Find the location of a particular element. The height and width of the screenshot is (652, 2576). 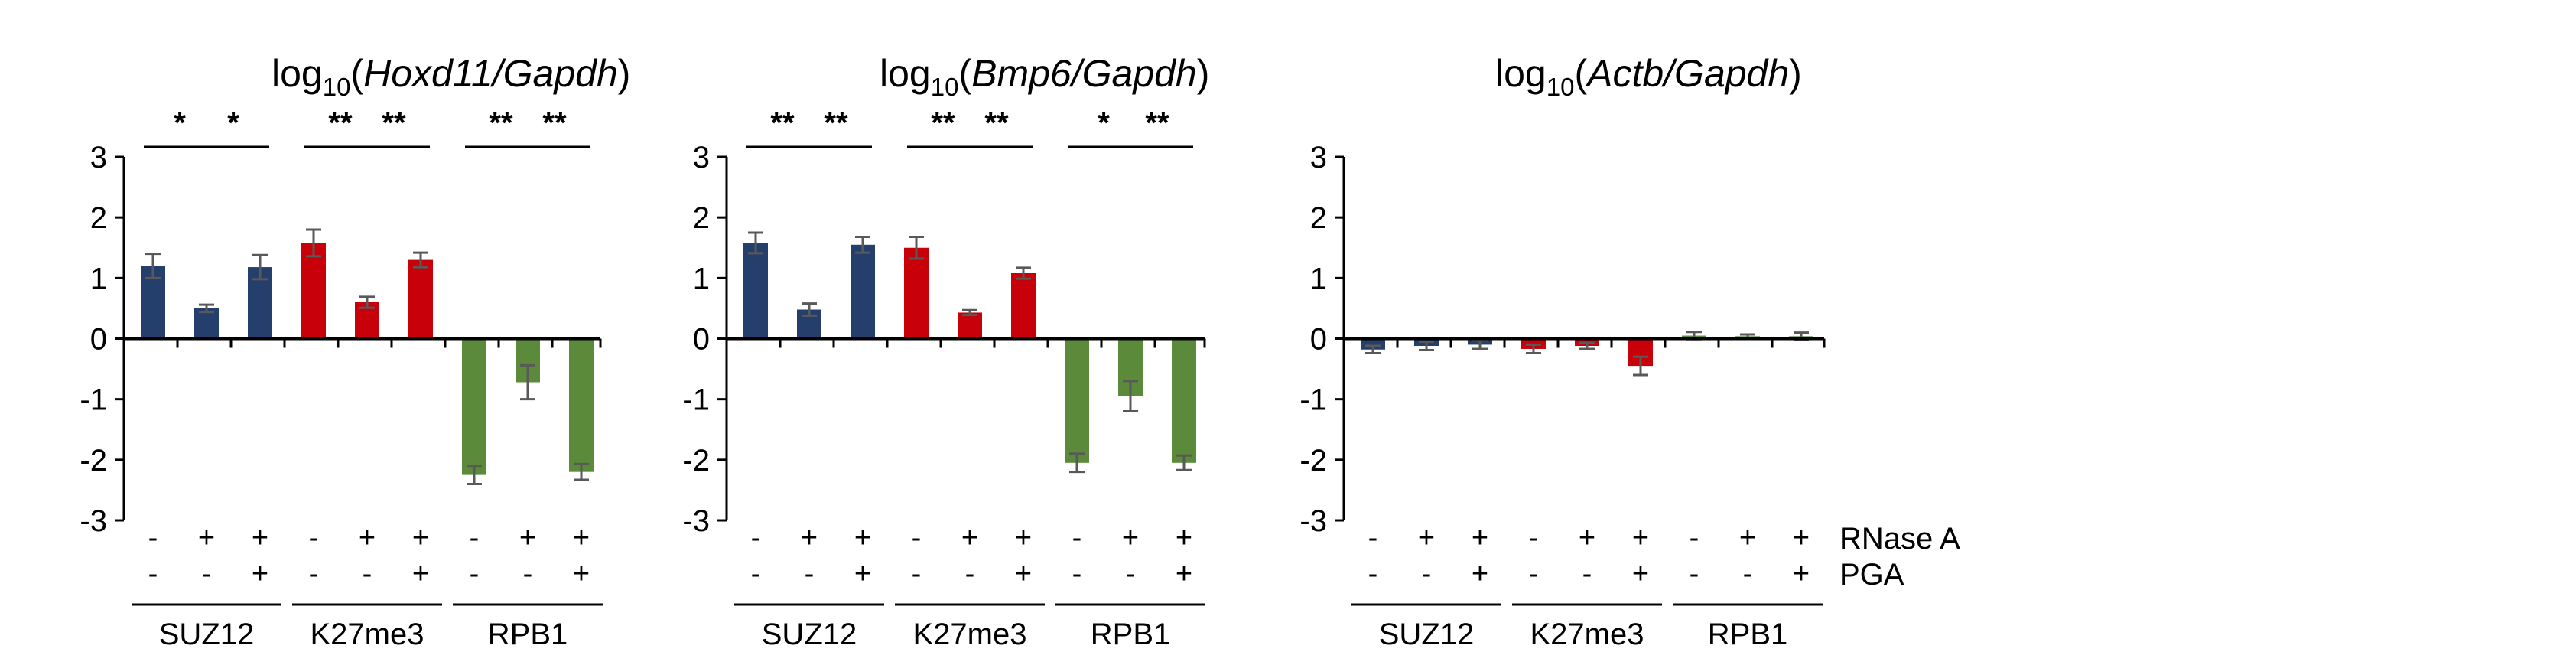

chart-title: log10(Bmp6/Gapdh) is located at coordinates (1044, 77).